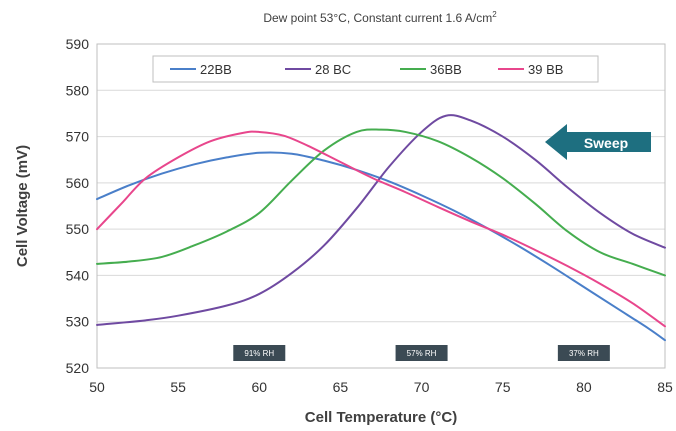 Image resolution: width=676 pixels, height=431 pixels. I want to click on y-tick-label: 560, so click(78, 183).